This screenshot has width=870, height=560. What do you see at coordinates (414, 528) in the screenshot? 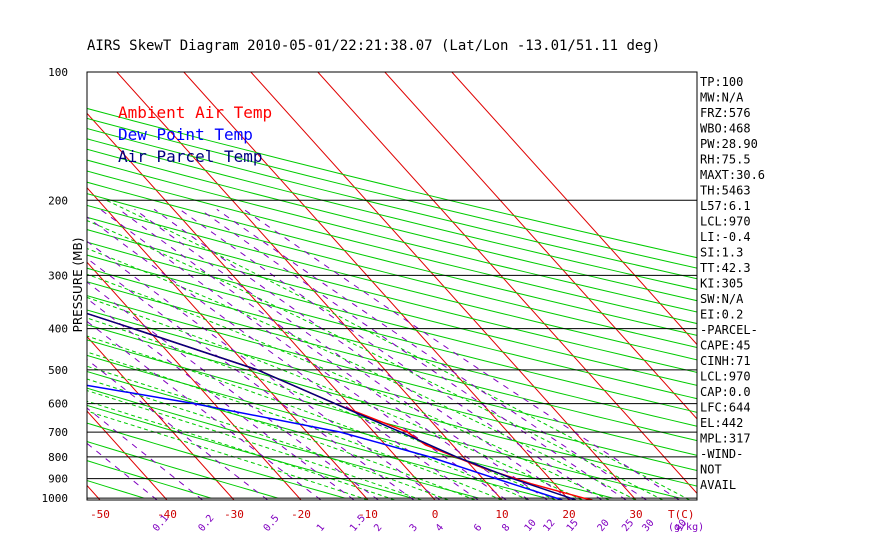
I see `mixing-ratio-tick-label: 3` at bounding box center [414, 528].